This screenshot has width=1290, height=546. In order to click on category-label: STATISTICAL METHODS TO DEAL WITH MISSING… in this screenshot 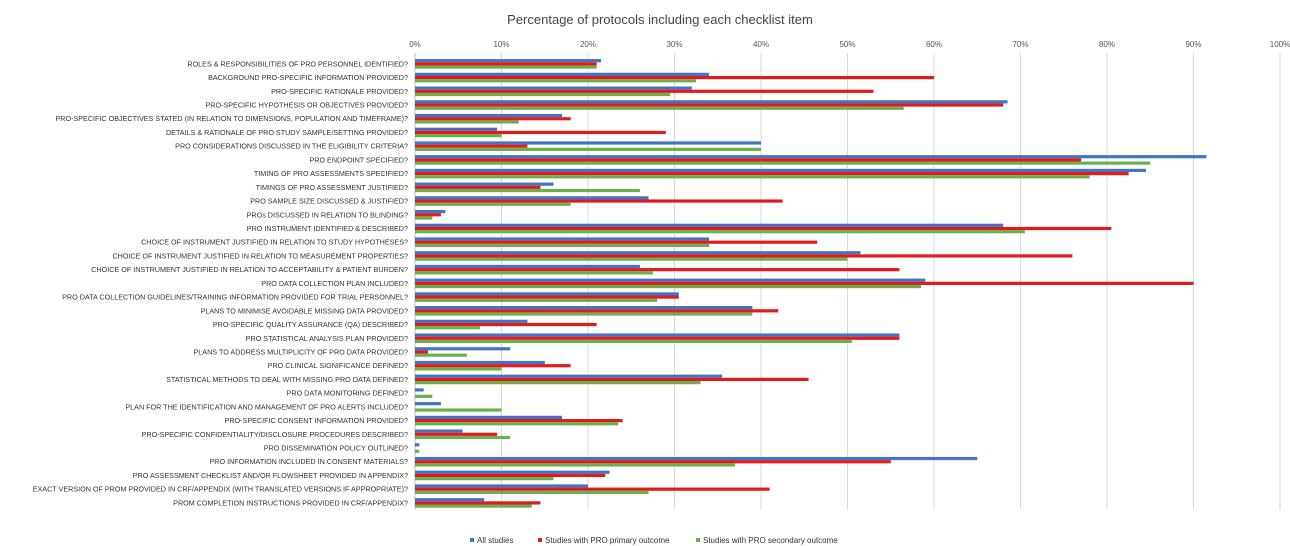, I will do `click(287, 379)`.